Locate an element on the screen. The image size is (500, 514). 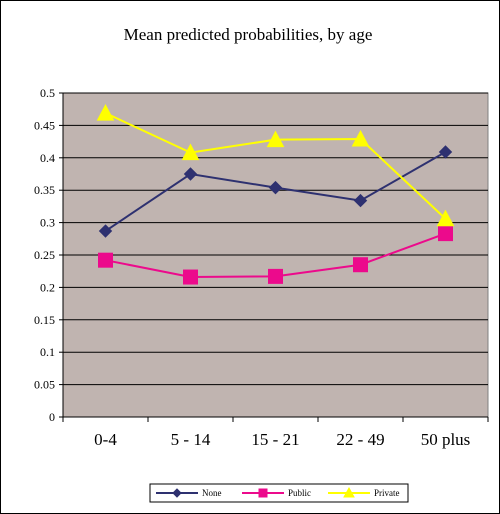
series-public is located at coordinates (275, 255).